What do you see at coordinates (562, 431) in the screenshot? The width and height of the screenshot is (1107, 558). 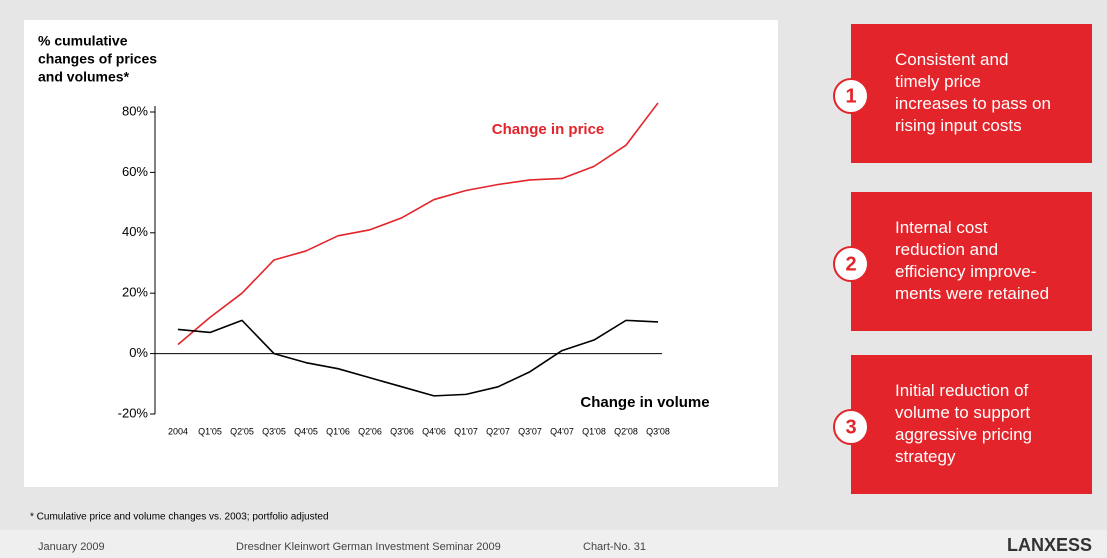 I see `x-tick-label: Q4'07` at bounding box center [562, 431].